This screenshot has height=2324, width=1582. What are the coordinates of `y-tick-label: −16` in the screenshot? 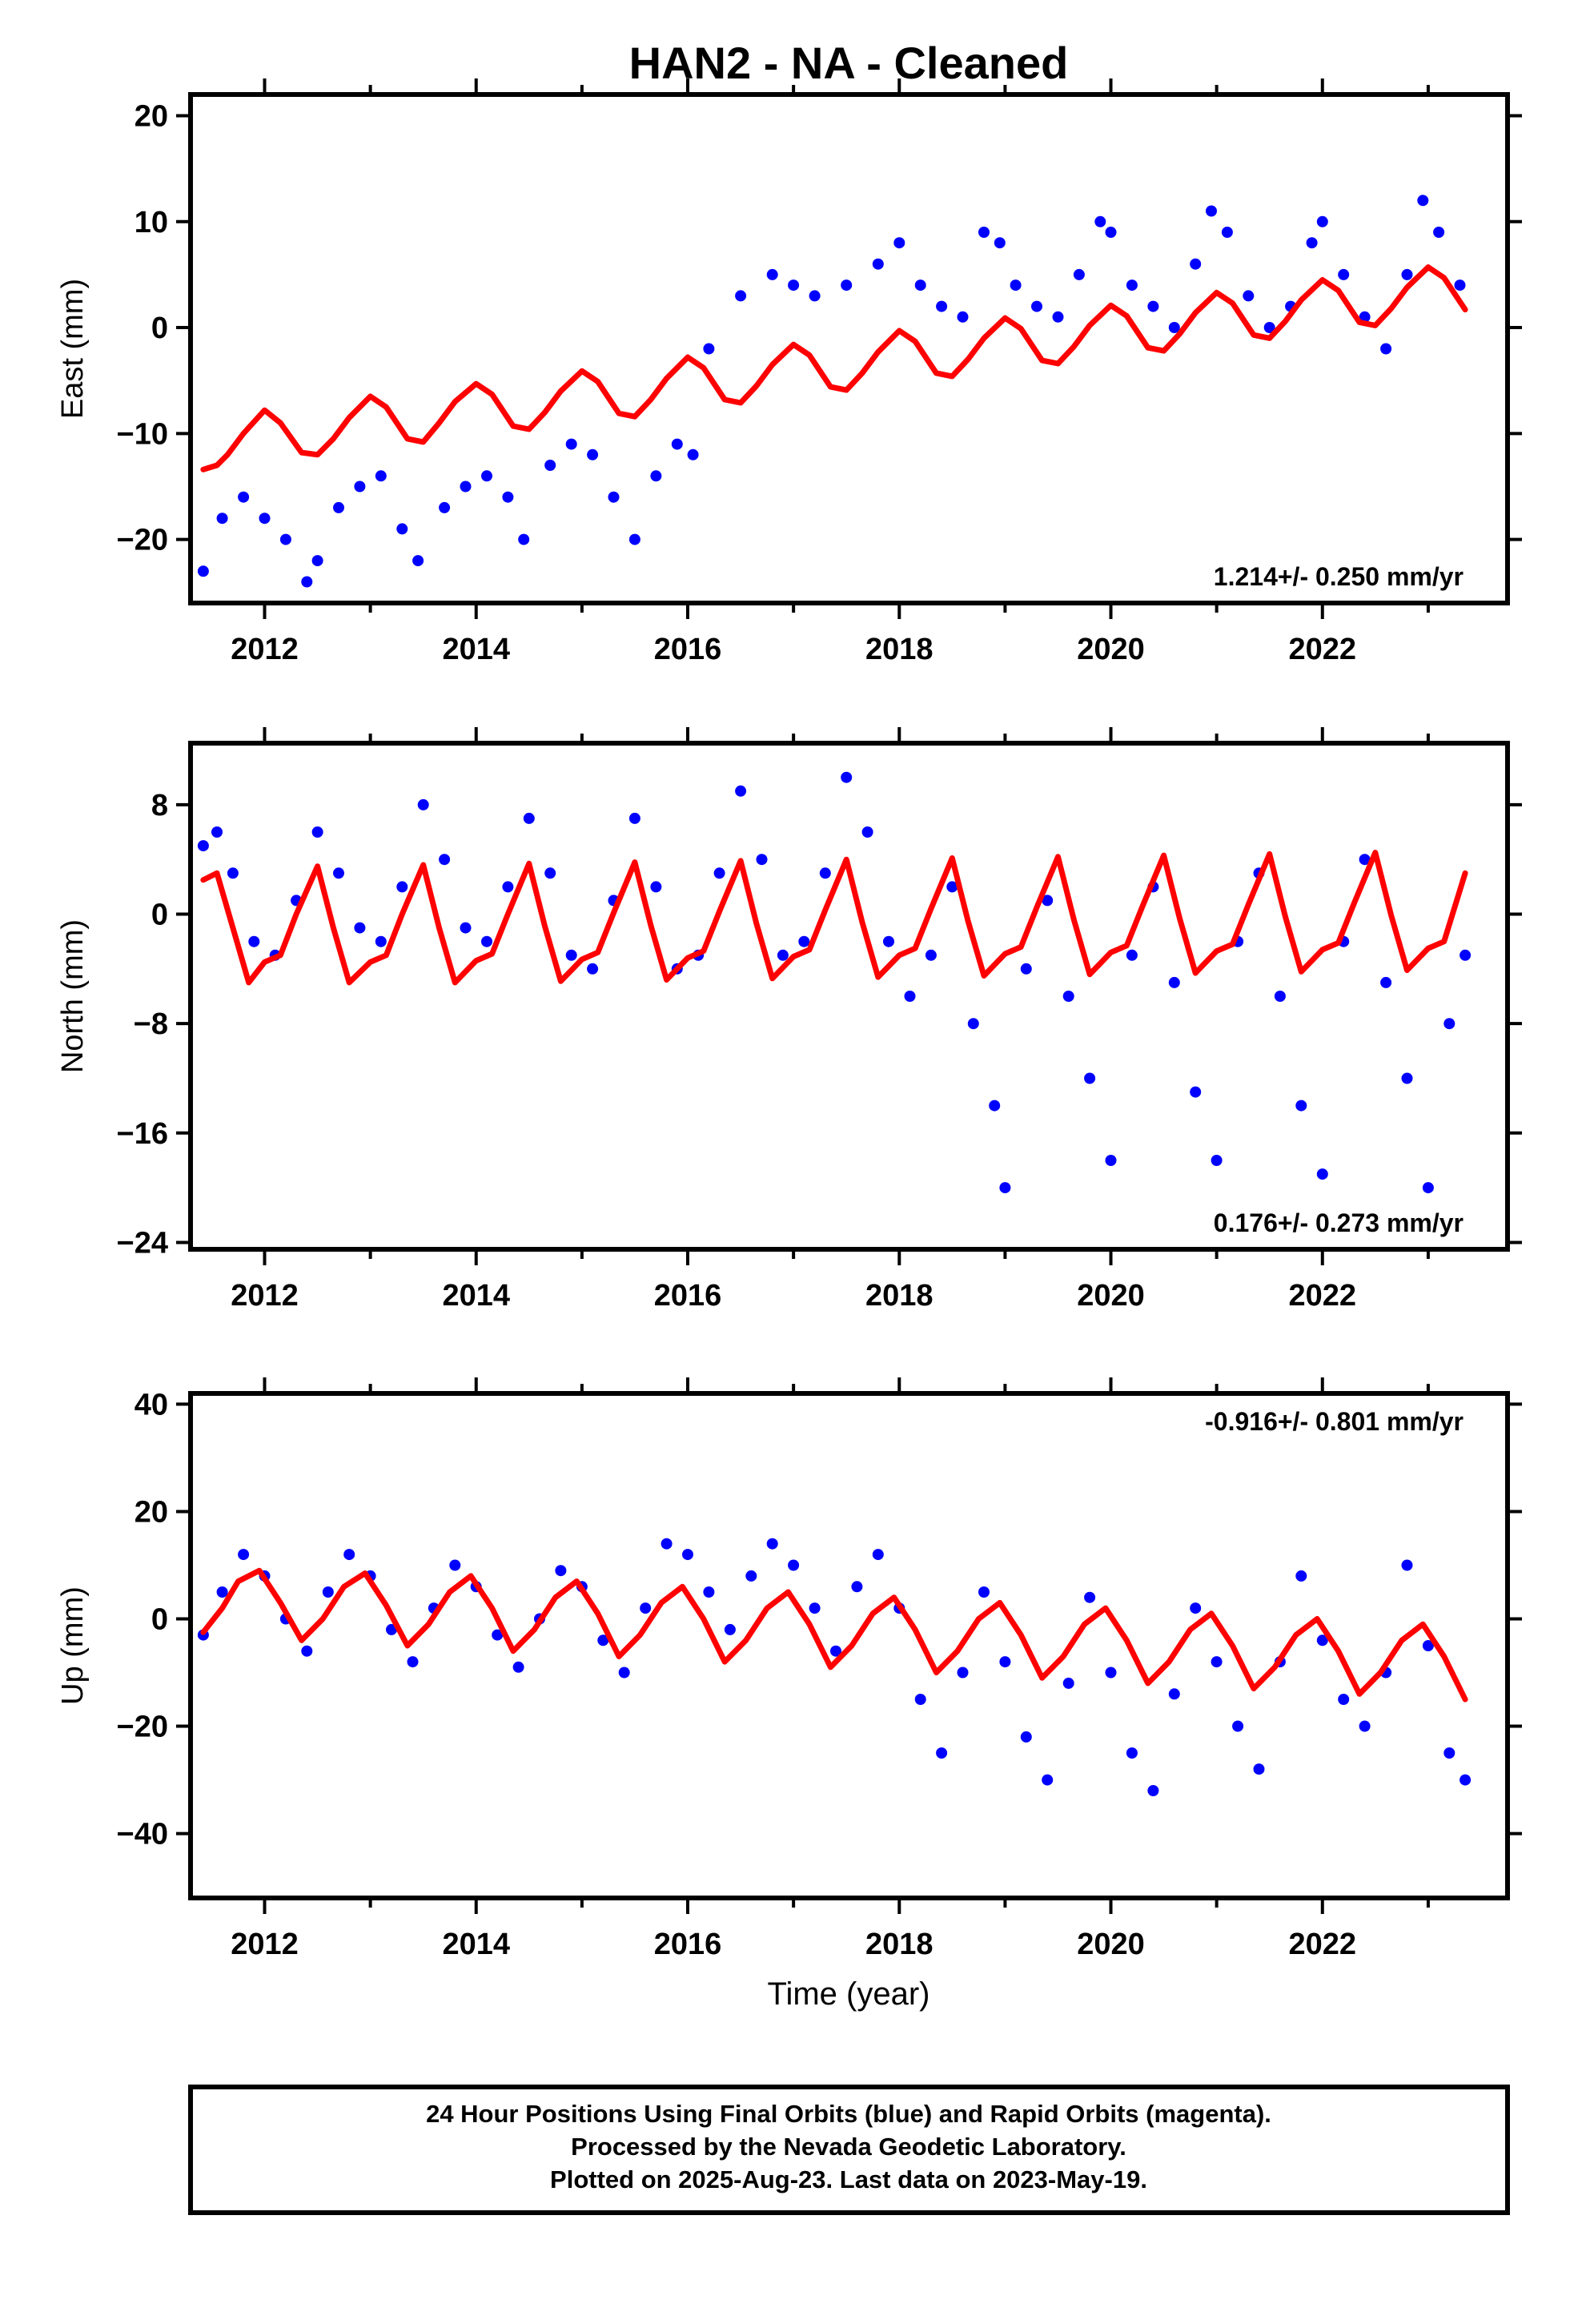 It's located at (142, 1134).